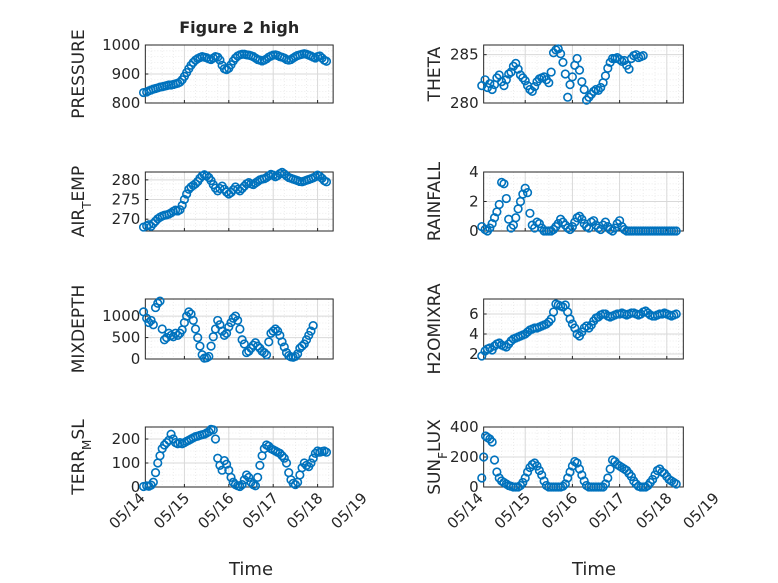 Image resolution: width=778 pixels, height=583 pixels. I want to click on panel-4: 0 500 1000 MIXDEPTH, so click(201, 329).